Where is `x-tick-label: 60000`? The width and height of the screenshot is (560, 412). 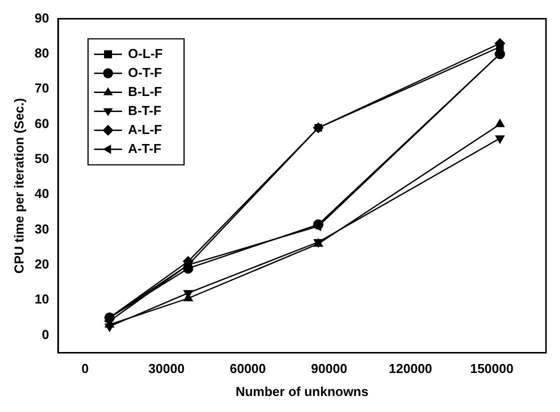 x-tick-label: 60000 is located at coordinates (248, 368).